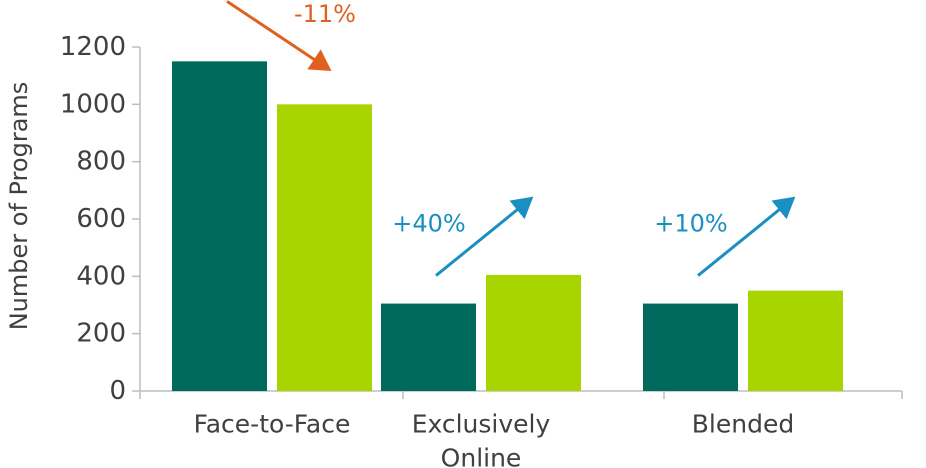 The image size is (926, 468). I want to click on category-label: Exclusively, so click(481, 424).